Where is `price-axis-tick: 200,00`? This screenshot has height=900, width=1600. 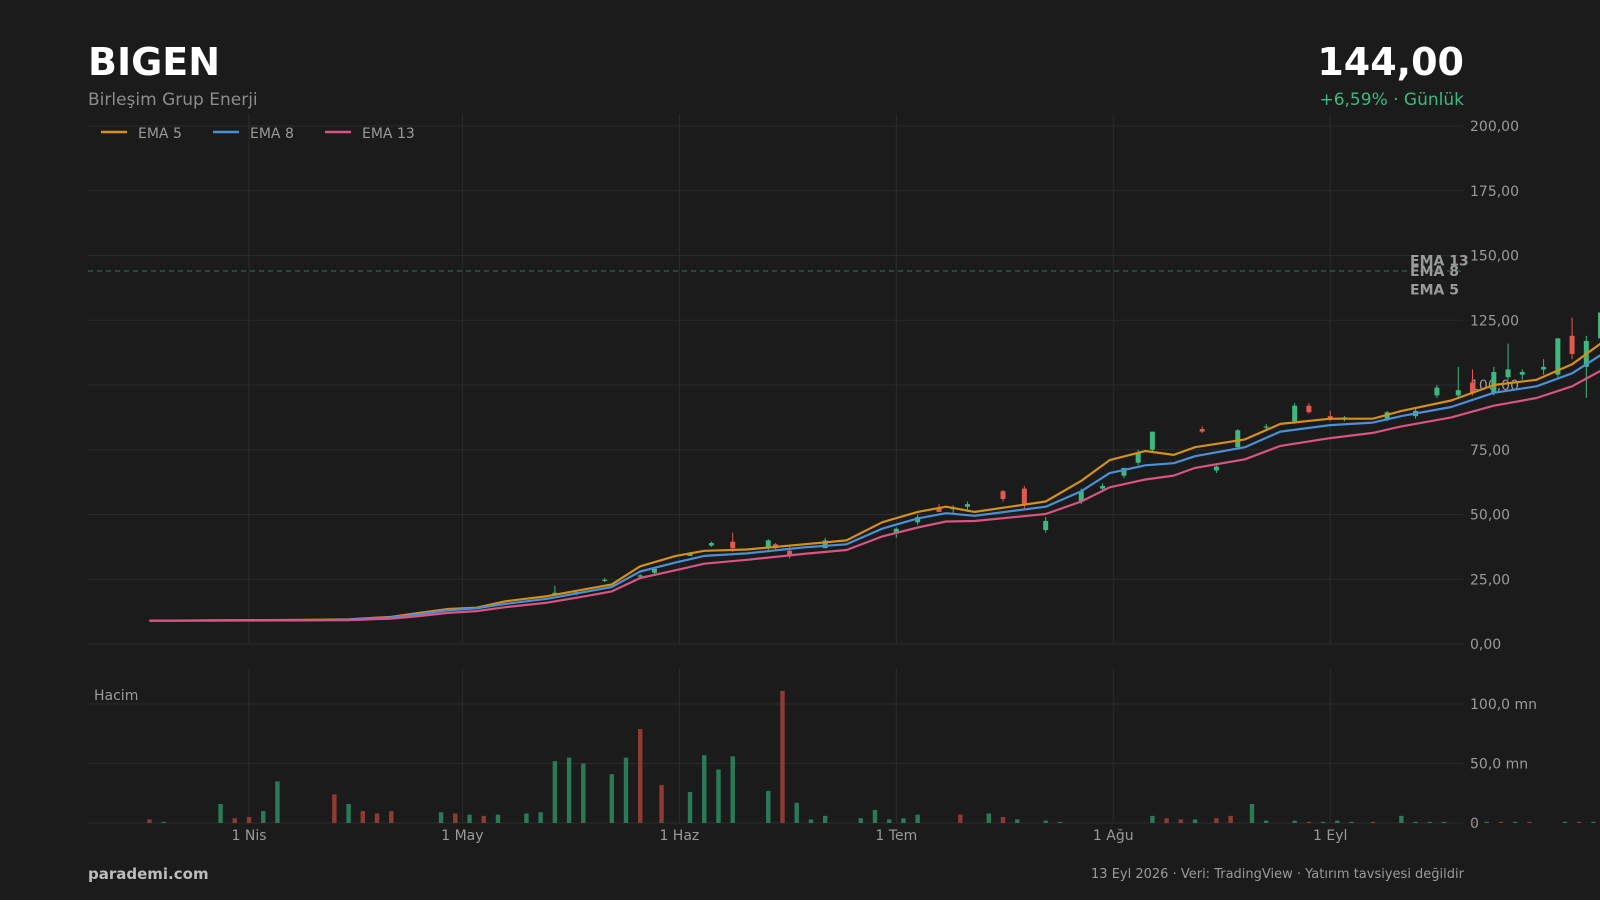 price-axis-tick: 200,00 is located at coordinates (1494, 127).